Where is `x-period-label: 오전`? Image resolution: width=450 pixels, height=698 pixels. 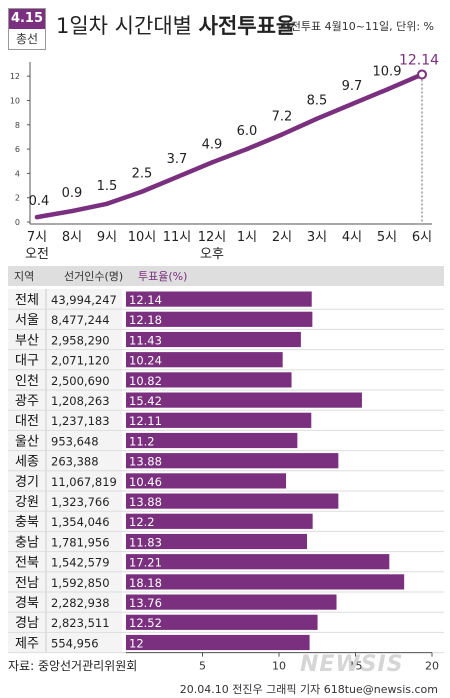 x-period-label: 오전 is located at coordinates (37, 254).